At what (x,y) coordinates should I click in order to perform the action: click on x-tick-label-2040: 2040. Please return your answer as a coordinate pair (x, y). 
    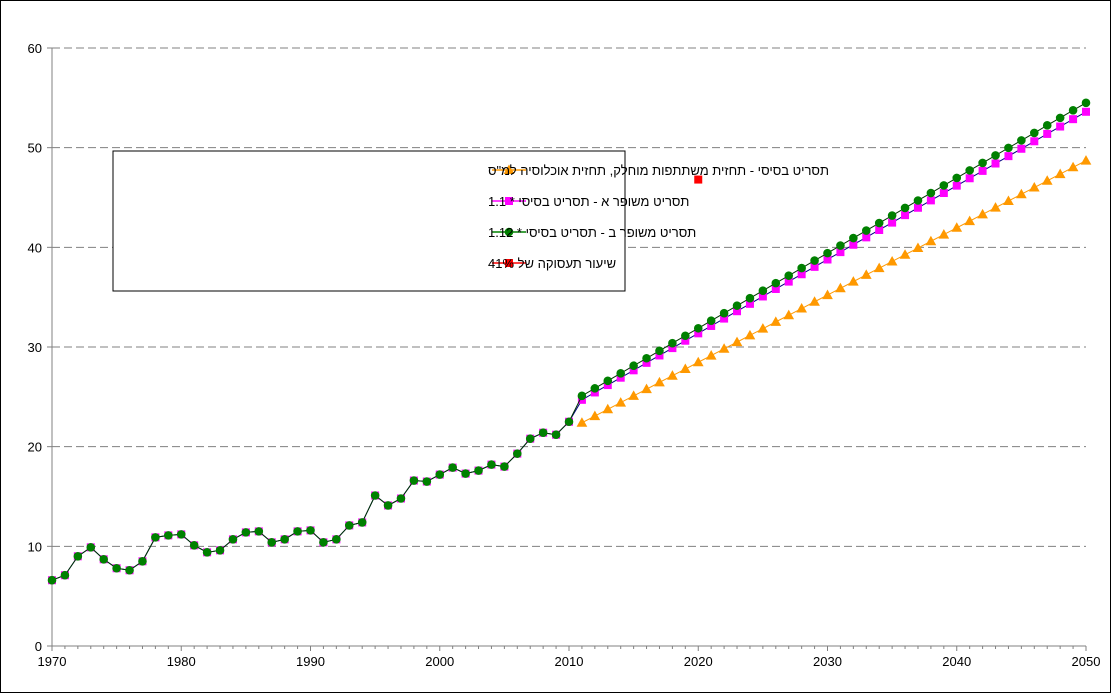
    Looking at the image, I should click on (956, 661).